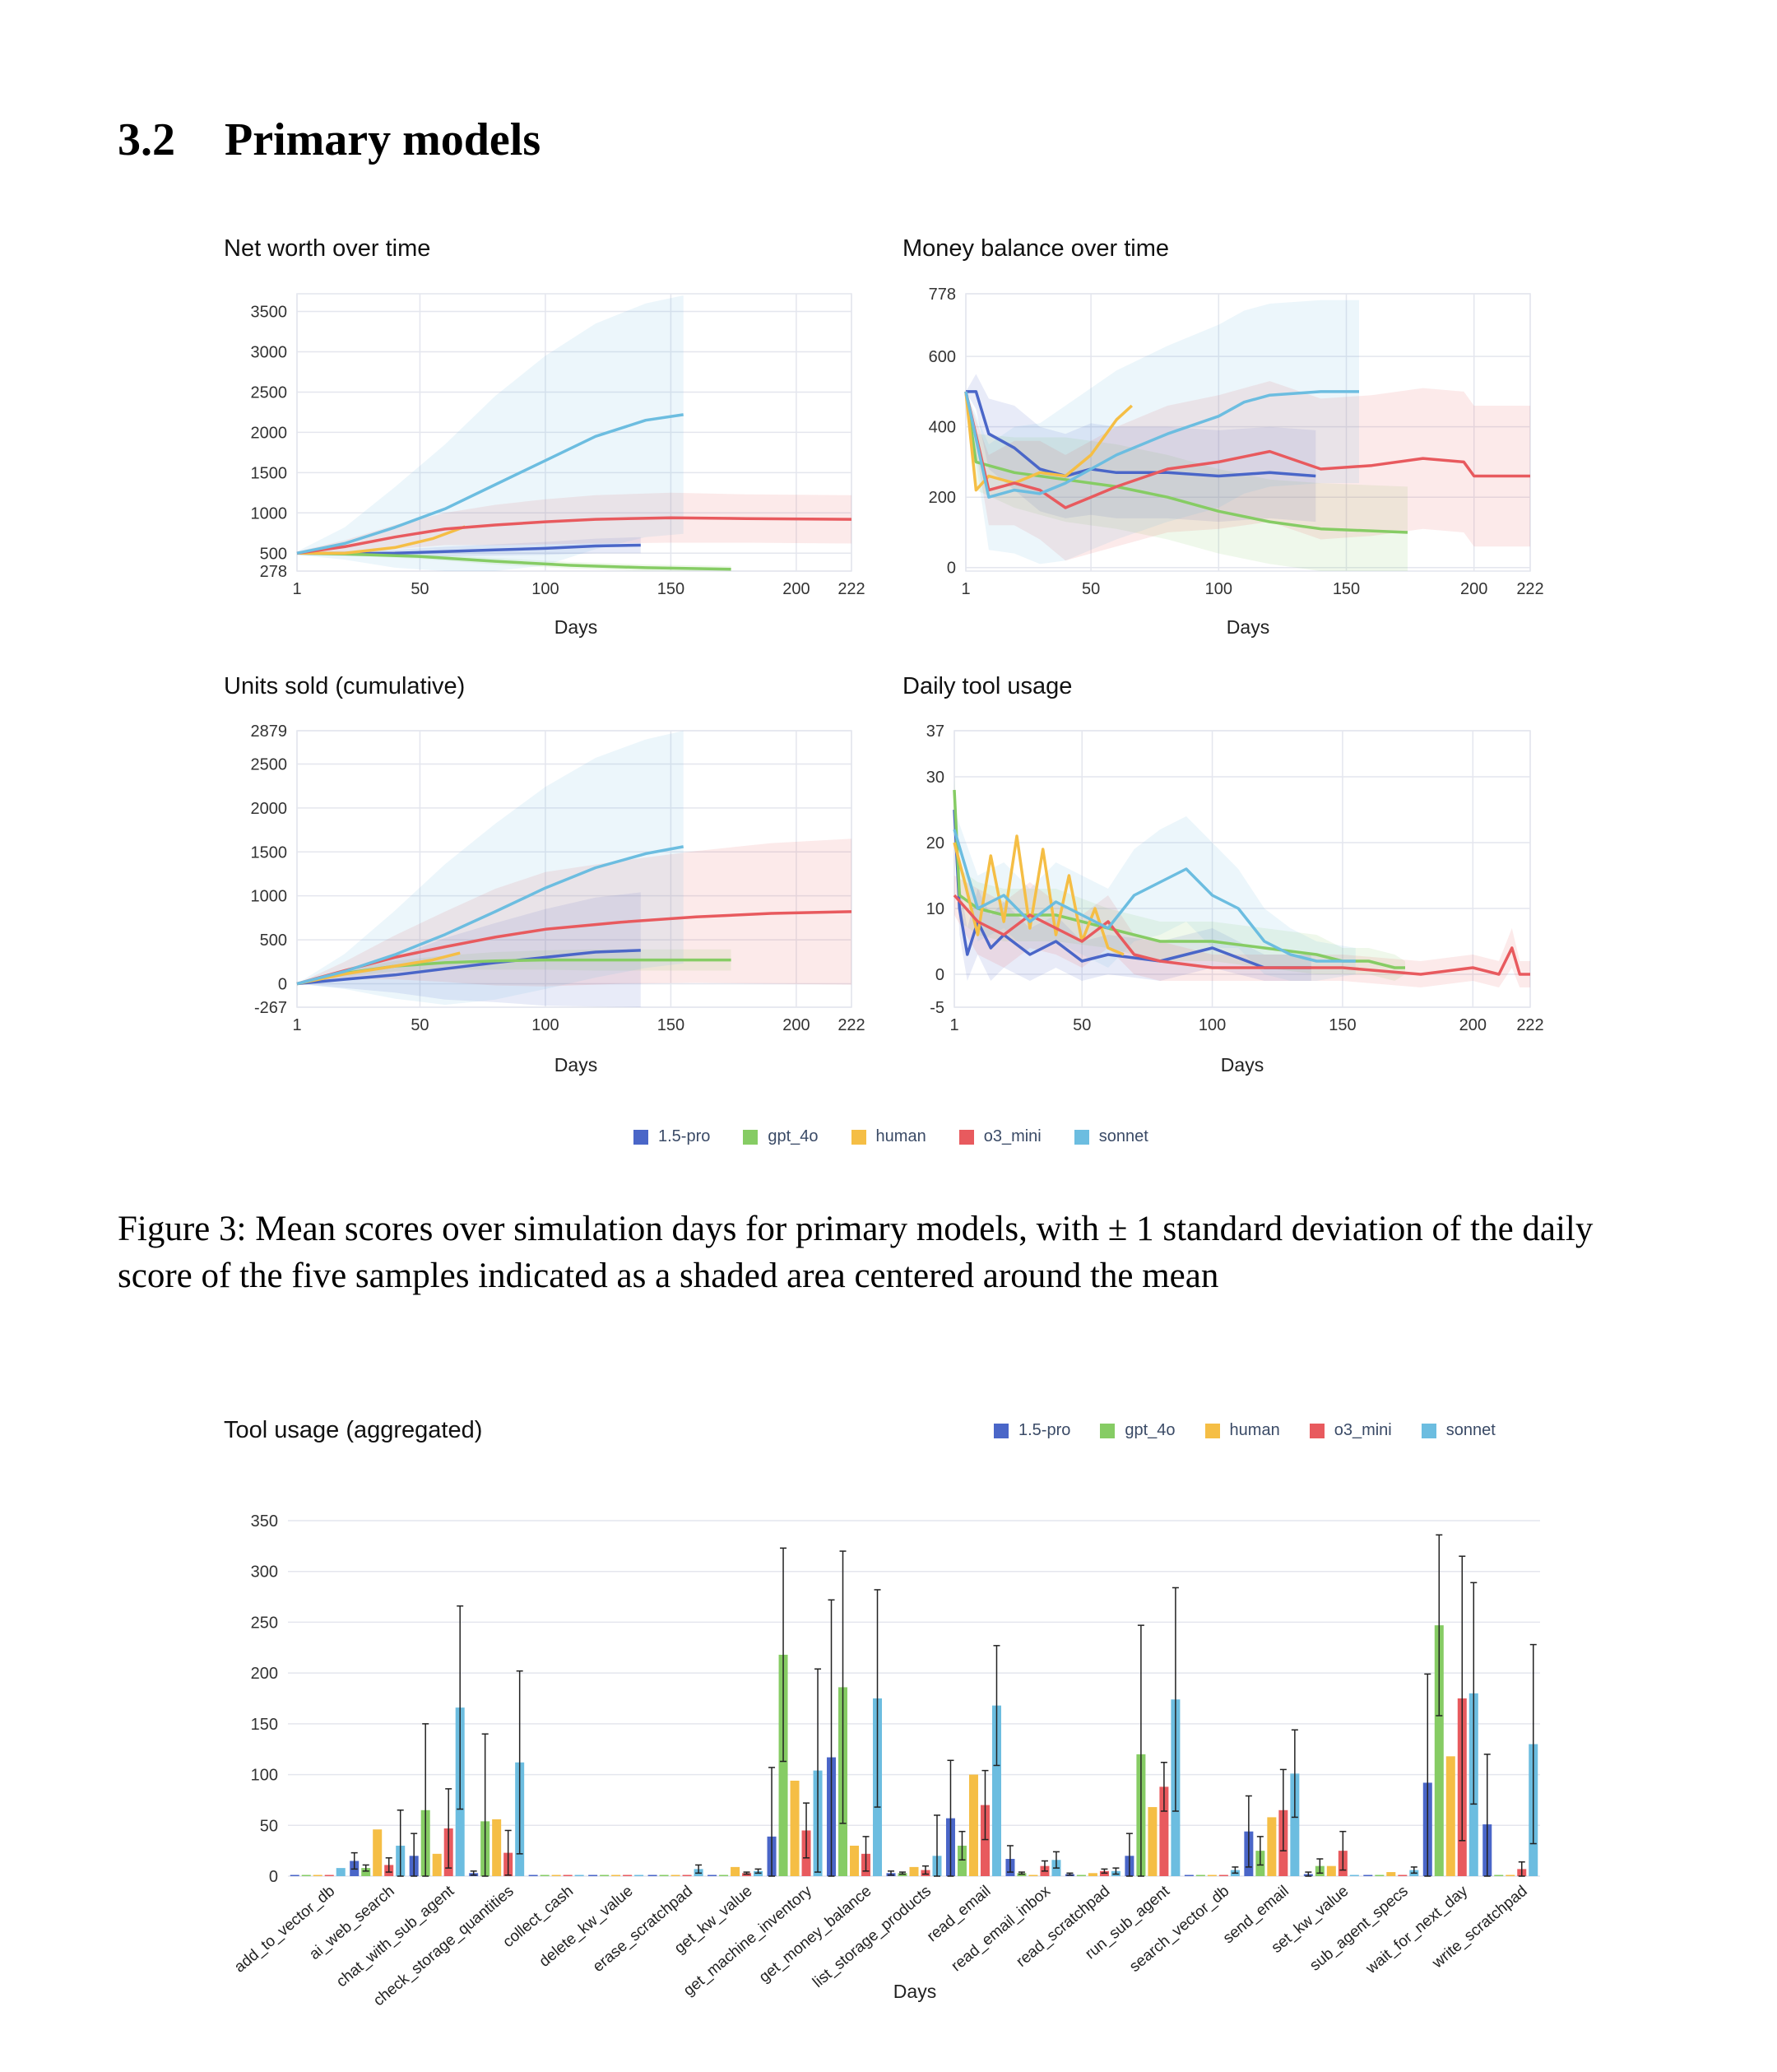  I want to click on chart-title-net-worth: Net worth over time, so click(327, 248).